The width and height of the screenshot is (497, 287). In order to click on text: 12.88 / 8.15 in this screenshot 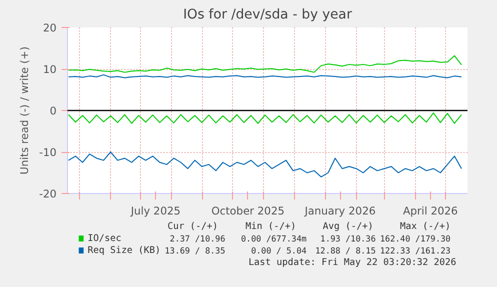, I will do `click(345, 251)`.